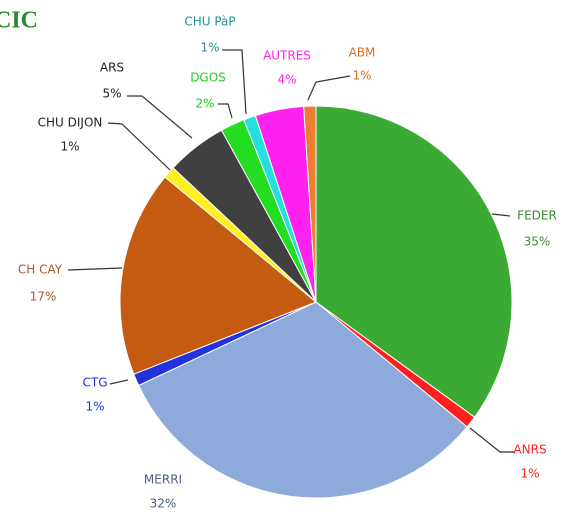 The height and width of the screenshot is (512, 565). I want to click on value-label: 4%, so click(286, 80).